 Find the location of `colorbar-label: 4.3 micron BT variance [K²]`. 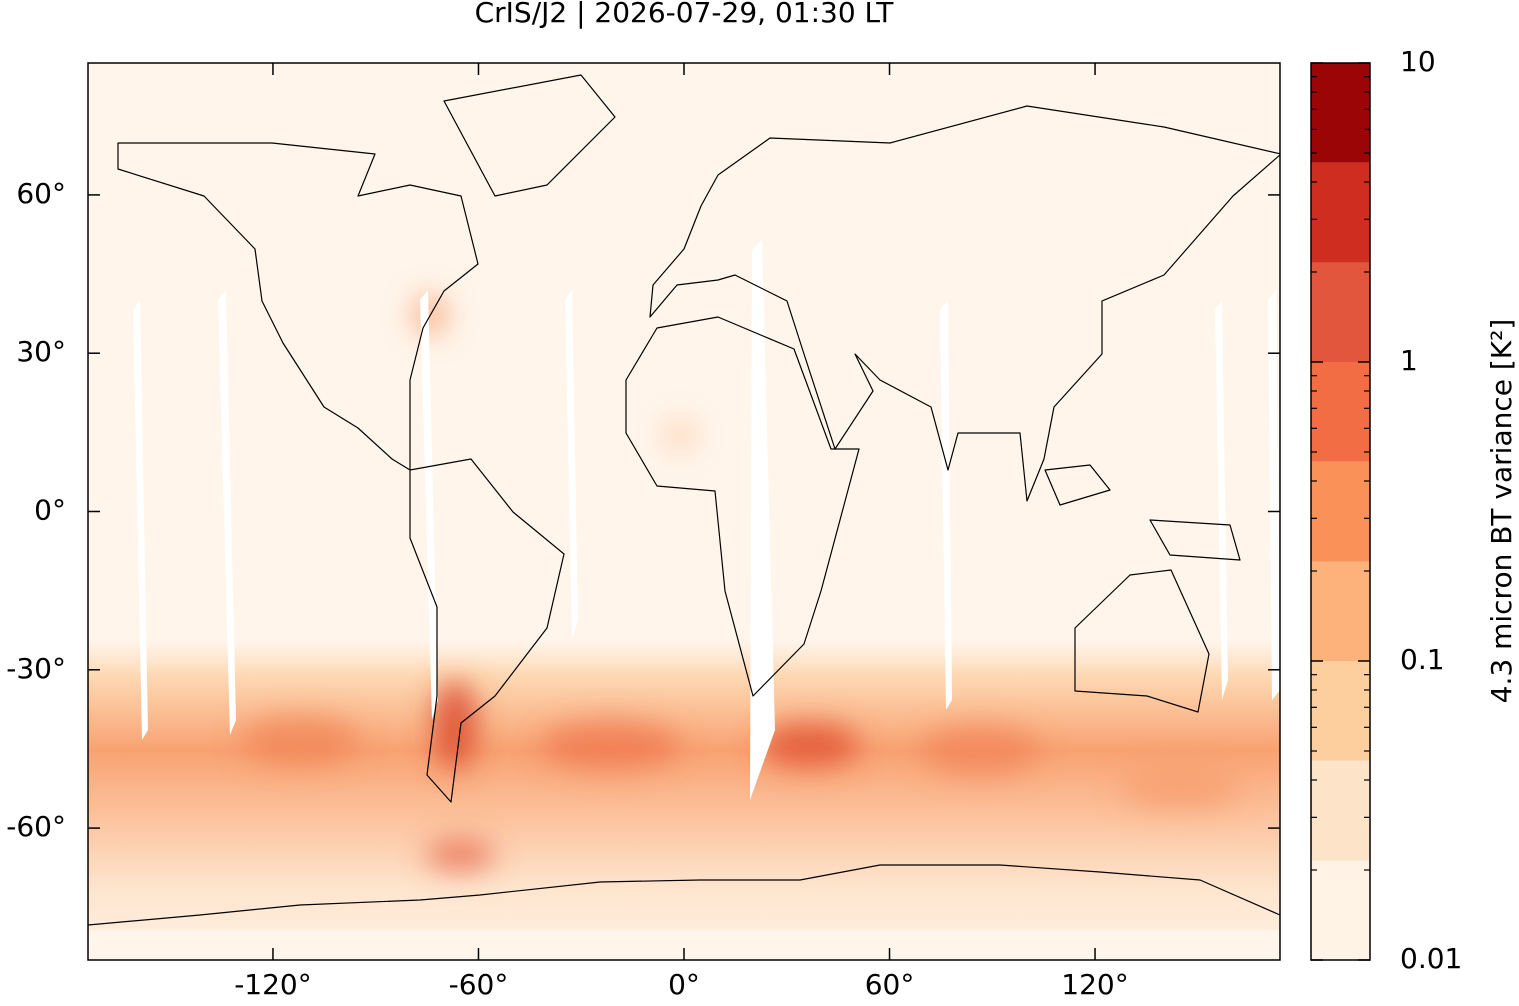

colorbar-label: 4.3 micron BT variance [K²] is located at coordinates (1501, 511).